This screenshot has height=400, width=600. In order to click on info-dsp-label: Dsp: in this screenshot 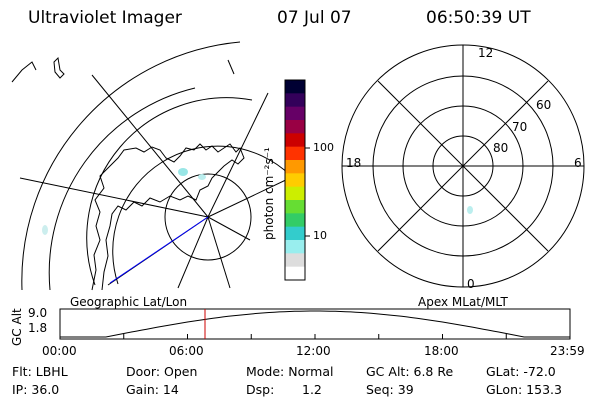, I will do `click(260, 389)`.